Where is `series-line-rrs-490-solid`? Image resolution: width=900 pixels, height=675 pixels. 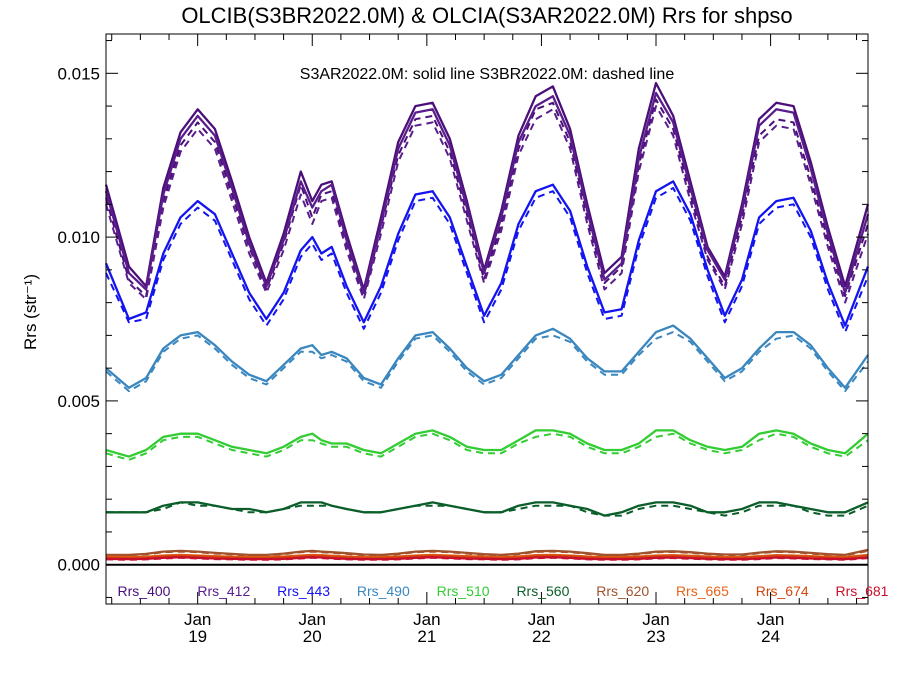
series-line-rrs-490-solid is located at coordinates (487, 356).